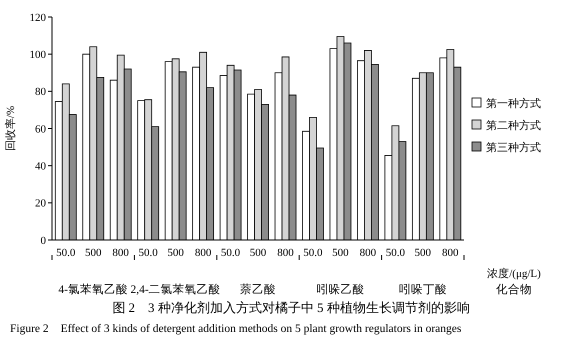 Image resolution: width=582 pixels, height=340 pixels. I want to click on y-tick-label: 60, so click(40, 129).